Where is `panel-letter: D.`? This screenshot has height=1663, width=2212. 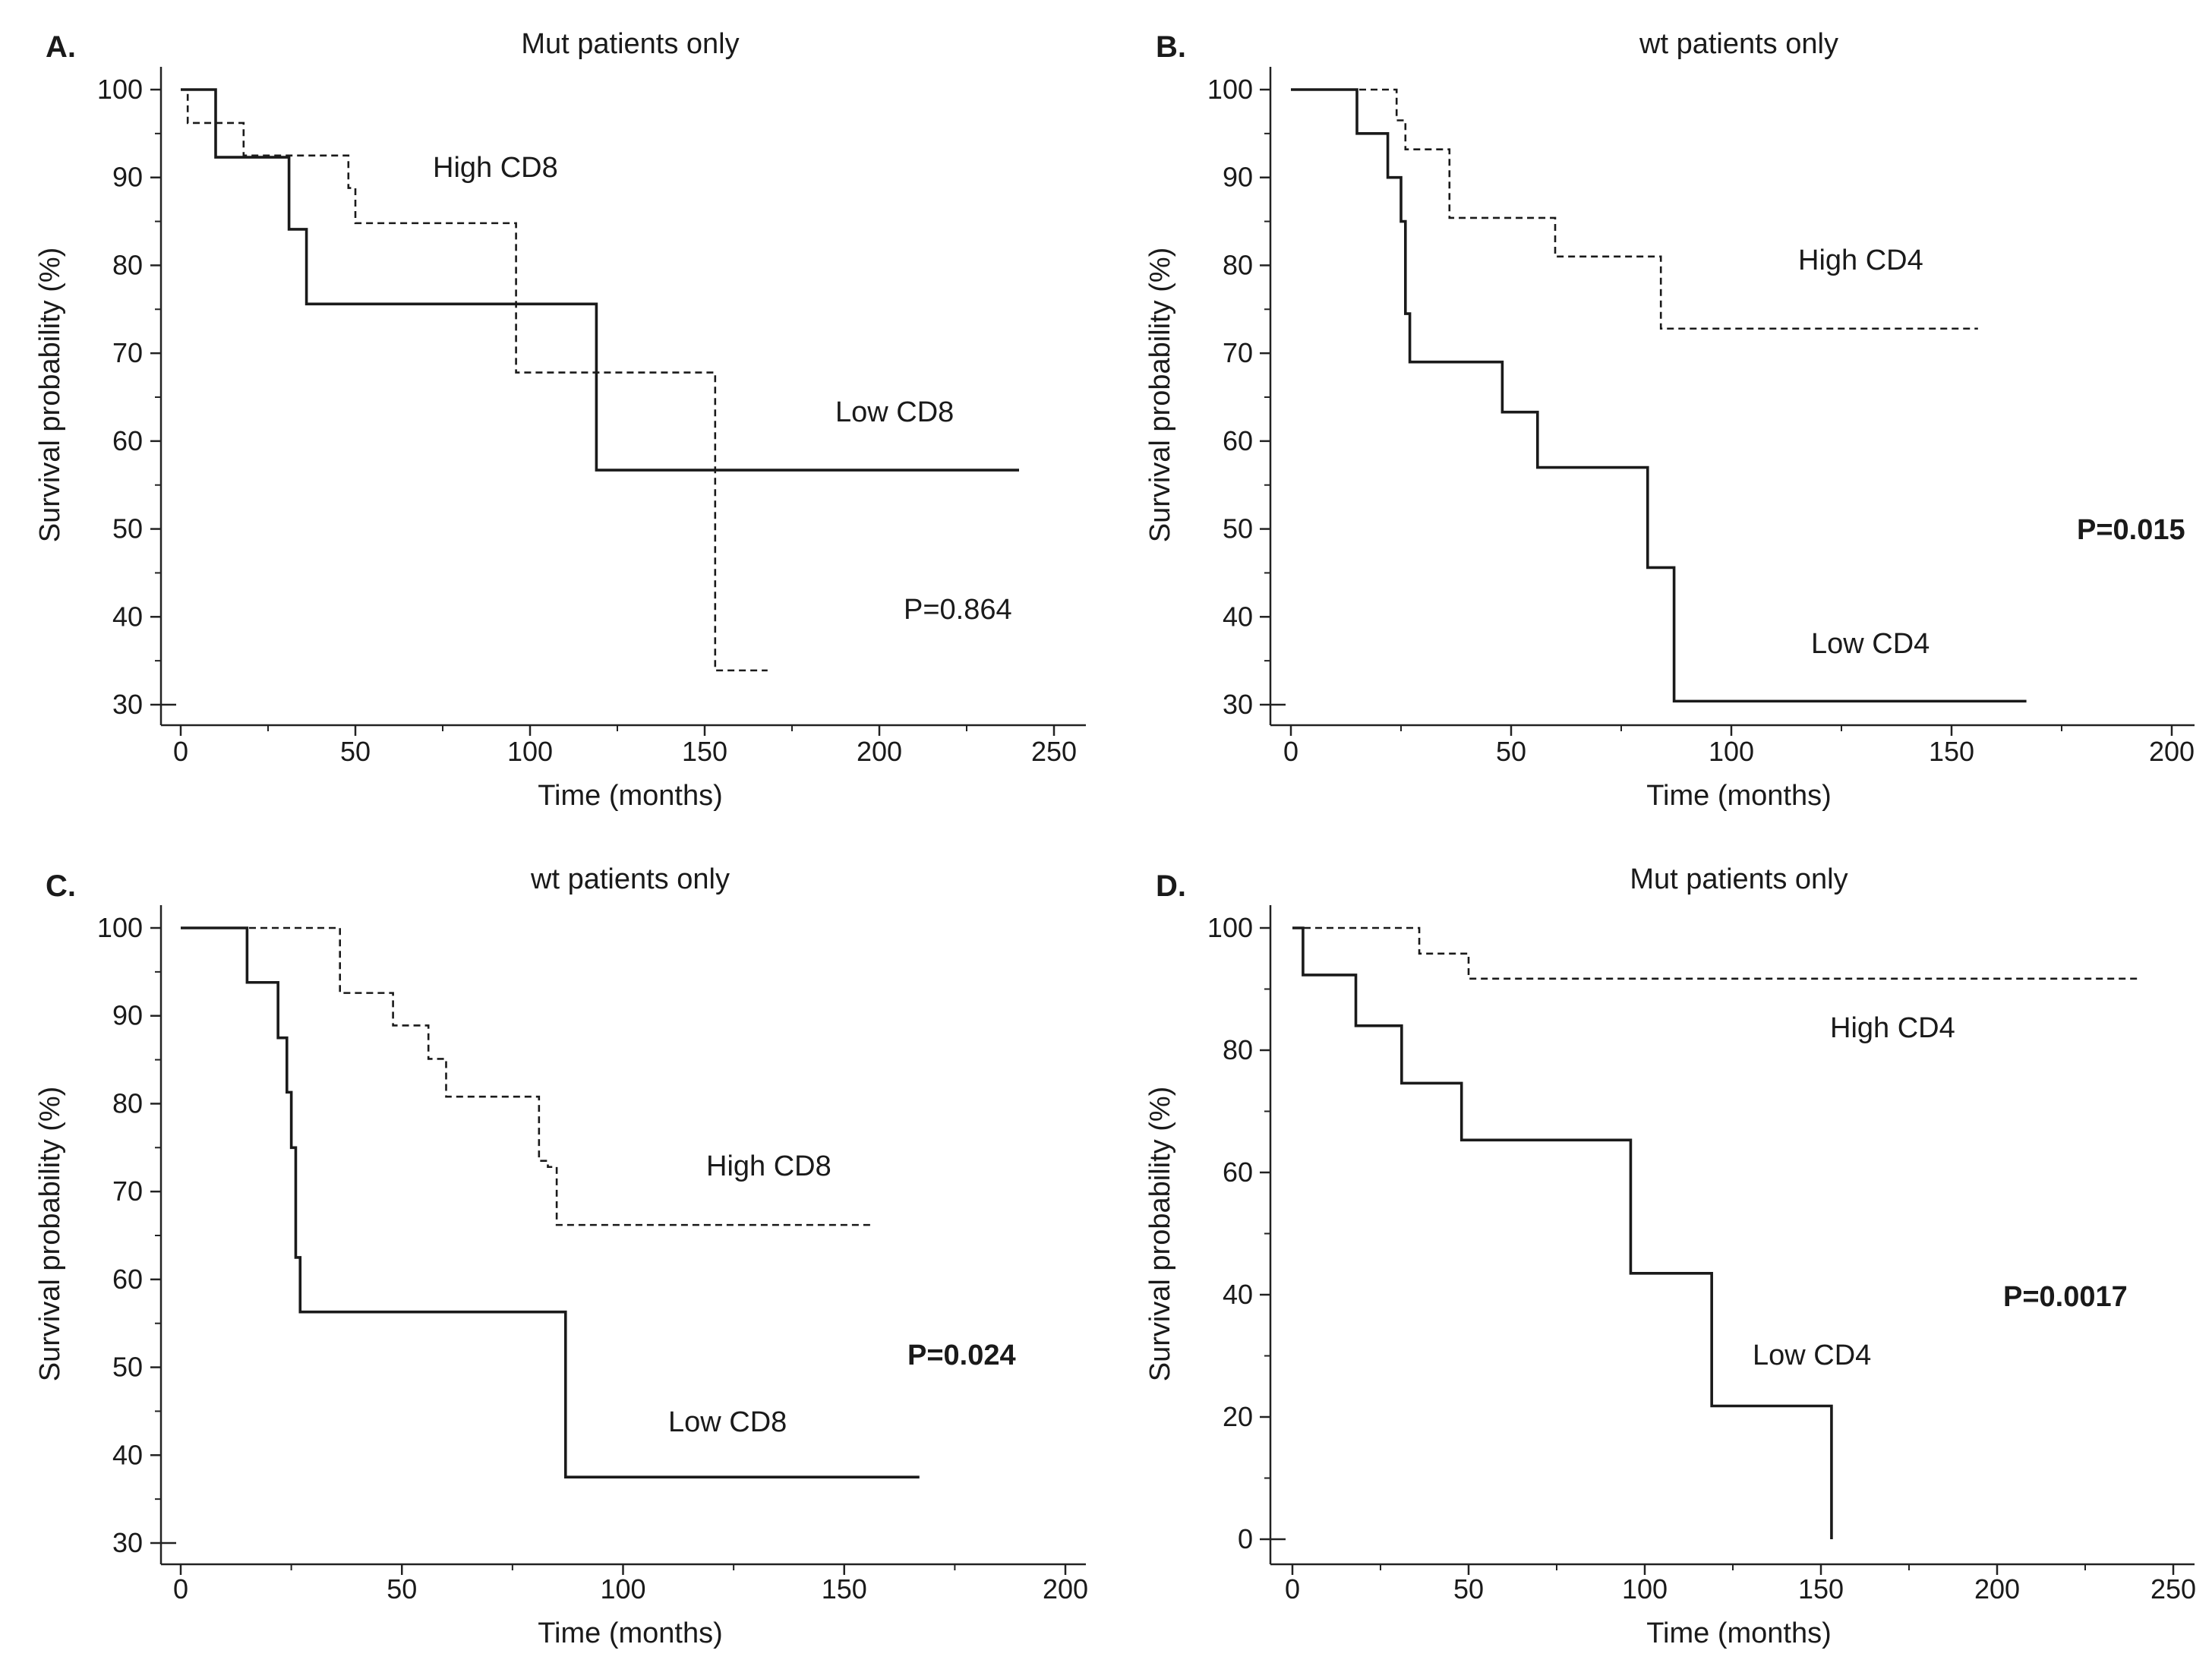
panel-letter: D. is located at coordinates (1171, 886).